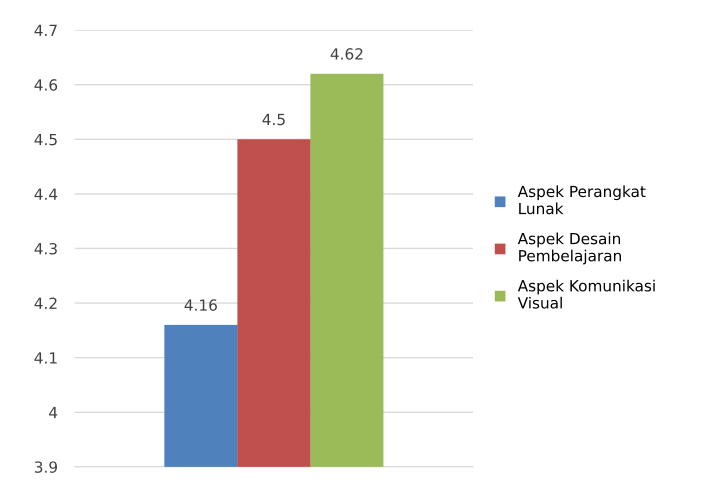 This screenshot has width=705, height=502. I want to click on y-tick-label: 4.3, so click(45, 248).